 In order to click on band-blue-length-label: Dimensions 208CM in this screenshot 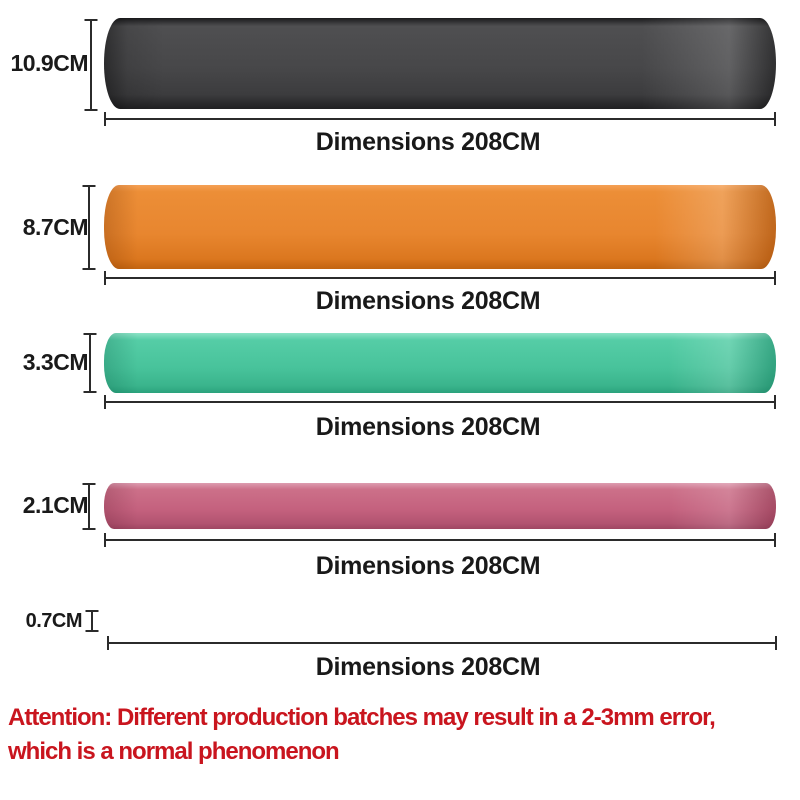, I will do `click(428, 667)`.